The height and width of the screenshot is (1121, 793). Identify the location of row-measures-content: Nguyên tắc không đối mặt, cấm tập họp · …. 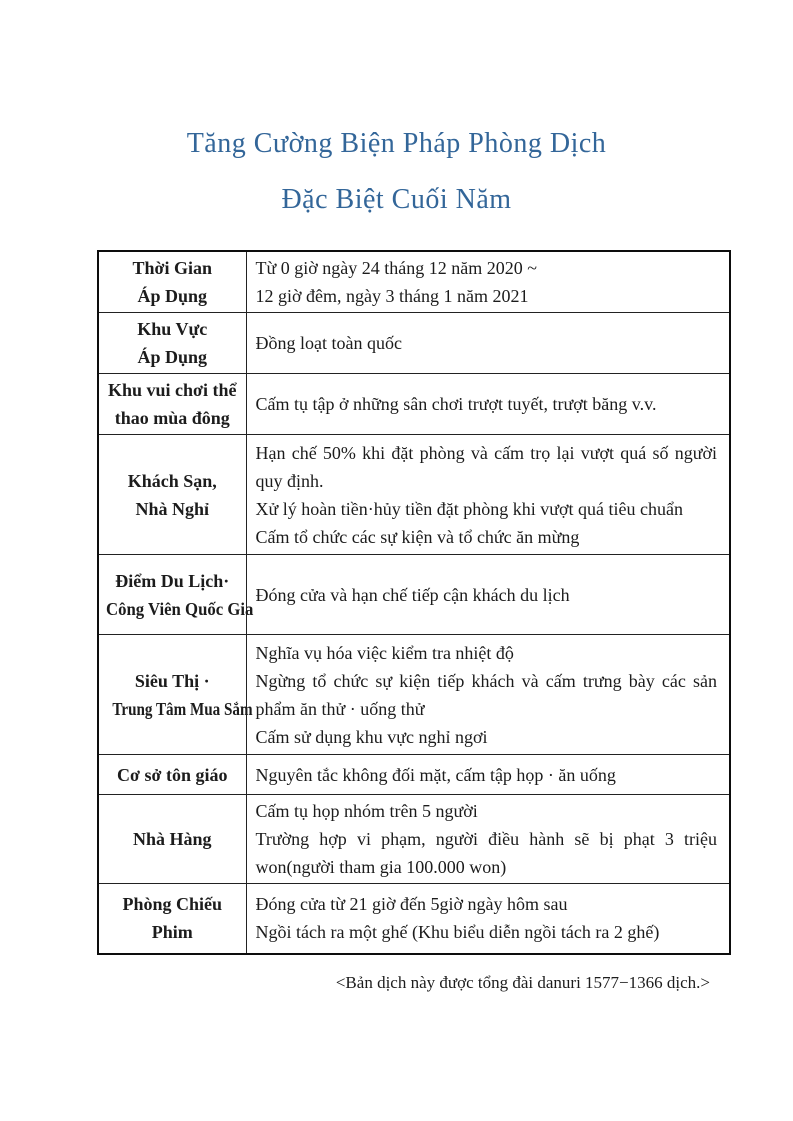
(488, 774).